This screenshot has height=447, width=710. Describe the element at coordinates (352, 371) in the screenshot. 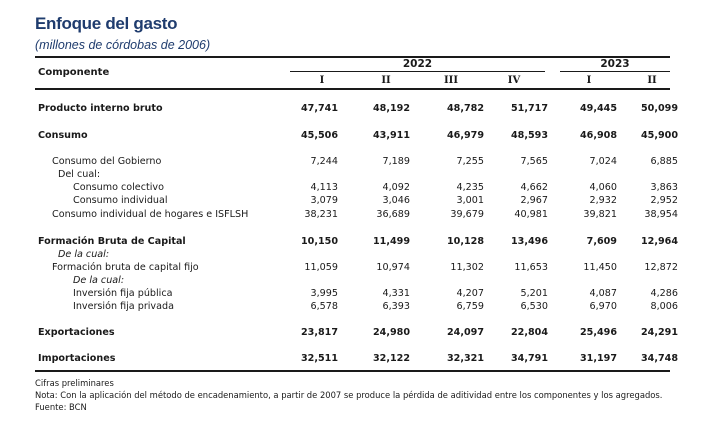

I see `bottom-rule` at that location.